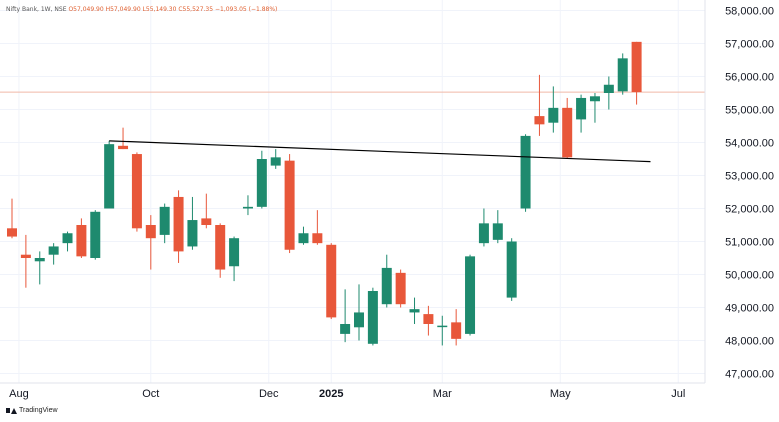 This screenshot has width=779, height=422. What do you see at coordinates (38, 410) in the screenshot?
I see `brand-label: TradingView` at bounding box center [38, 410].